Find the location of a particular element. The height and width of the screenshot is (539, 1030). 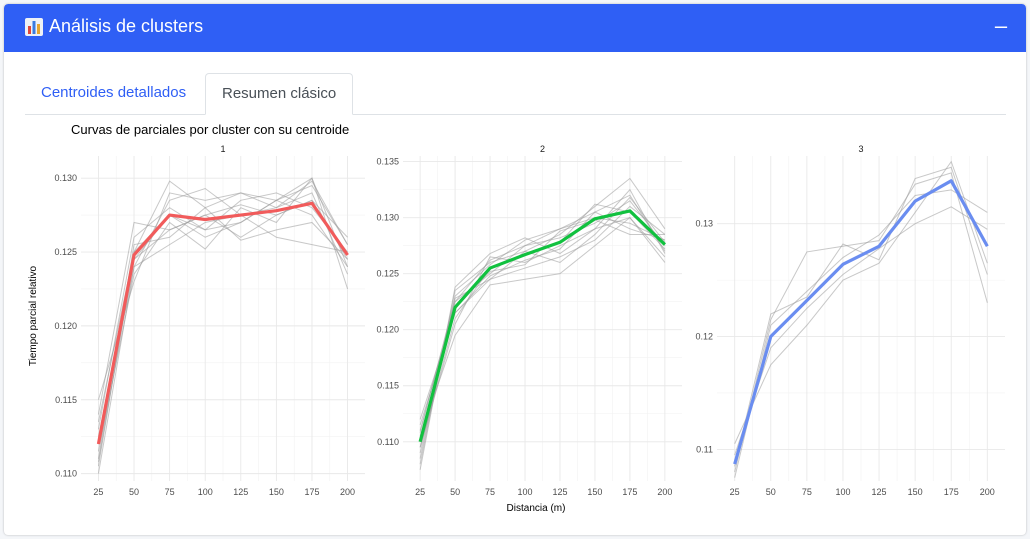

x-axis-label: Distancia (m) is located at coordinates (536, 508).